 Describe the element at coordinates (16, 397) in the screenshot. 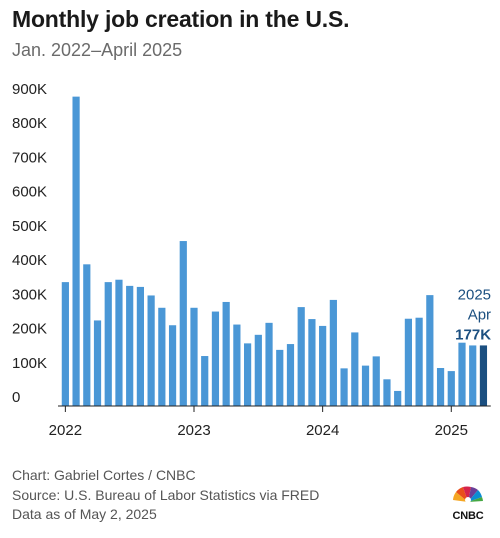

I see `y-tick-label: 0` at that location.